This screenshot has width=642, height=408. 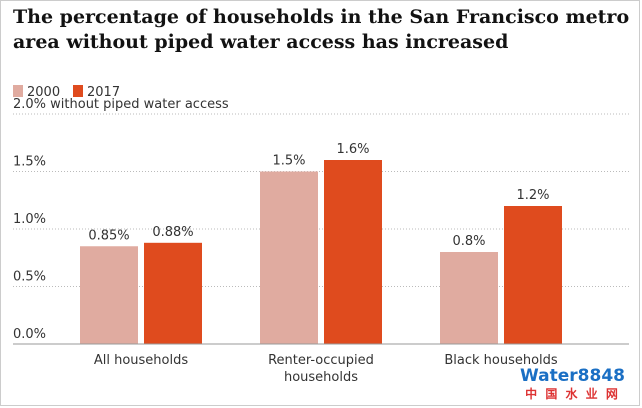 What do you see at coordinates (43, 92) in the screenshot?
I see `legend-label: 2000` at bounding box center [43, 92].